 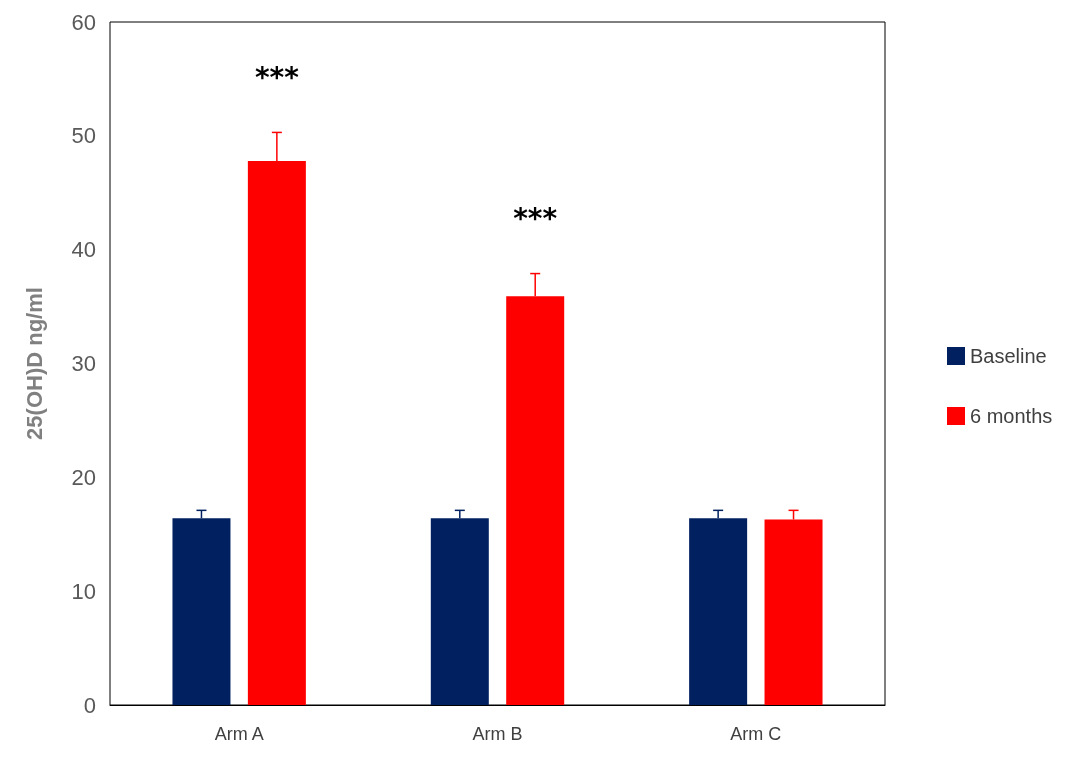 I want to click on y-axis-title: 25(OH)D ng/ml, so click(x=34, y=363).